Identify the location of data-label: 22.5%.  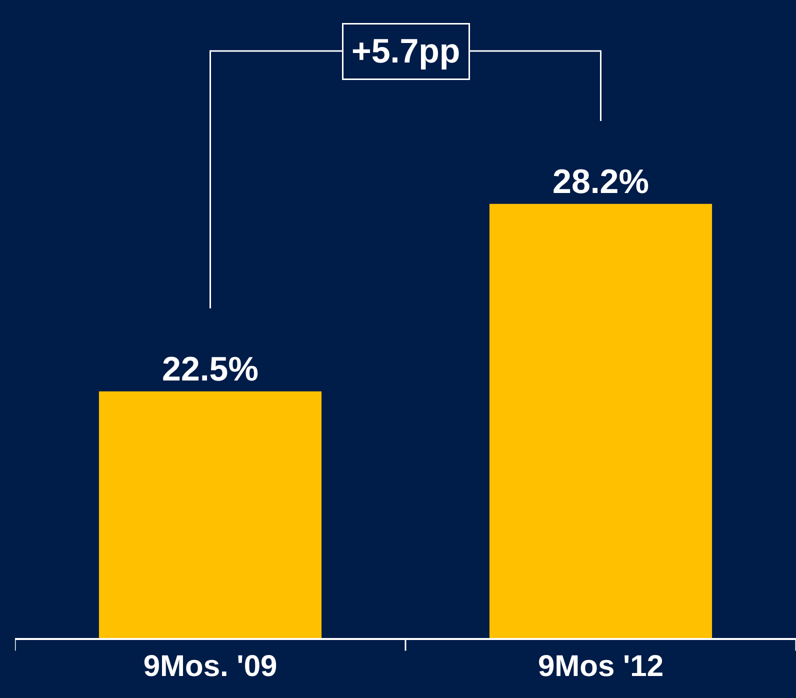
(210, 369).